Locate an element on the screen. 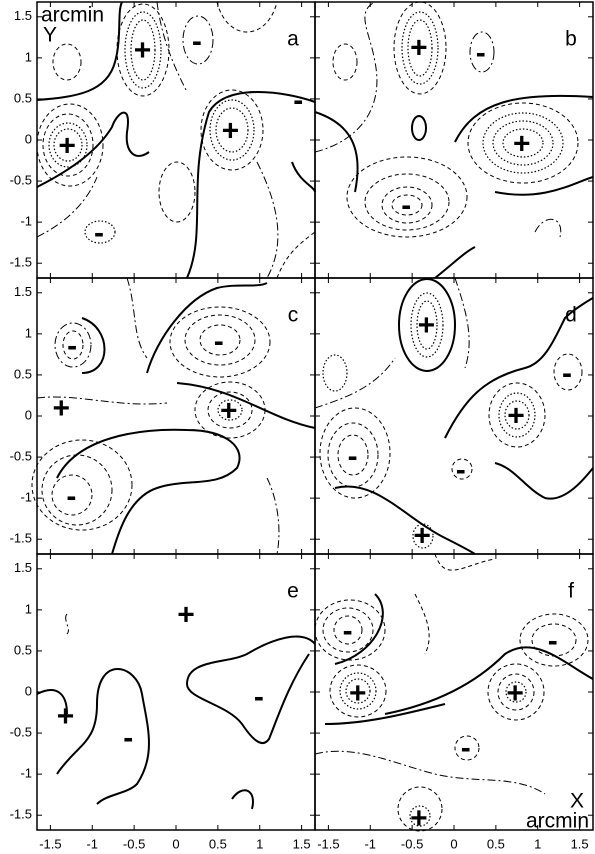 The image size is (595, 854). contours-e is located at coordinates (176, 711).